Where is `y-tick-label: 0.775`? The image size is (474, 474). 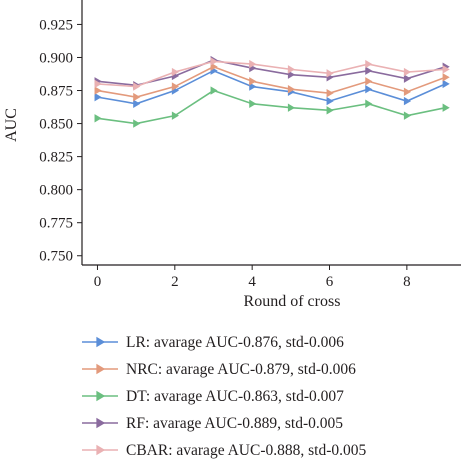 y-tick-label: 0.775 is located at coordinates (56, 224).